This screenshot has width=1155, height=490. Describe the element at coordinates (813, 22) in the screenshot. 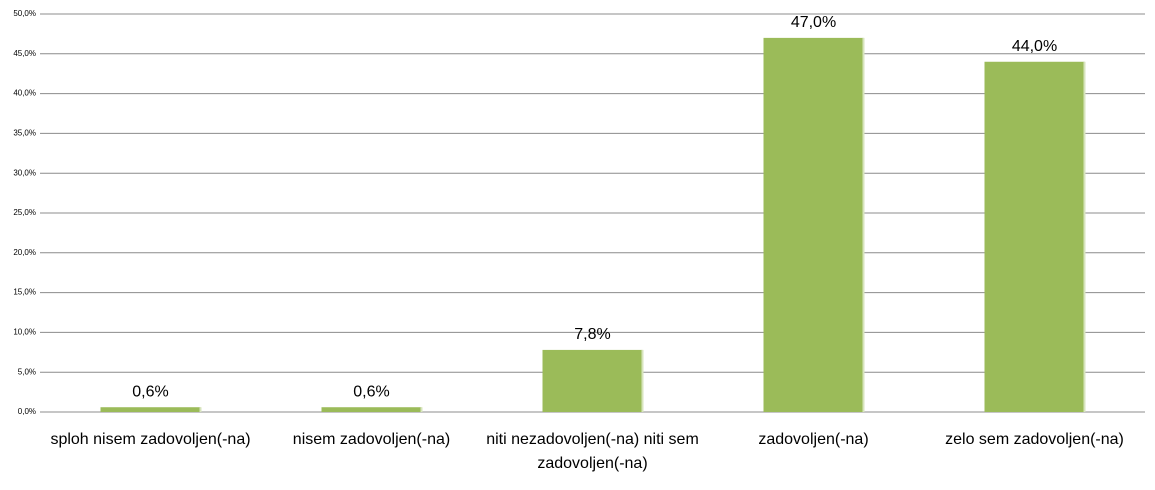

I see `value-label: 47,0%` at that location.